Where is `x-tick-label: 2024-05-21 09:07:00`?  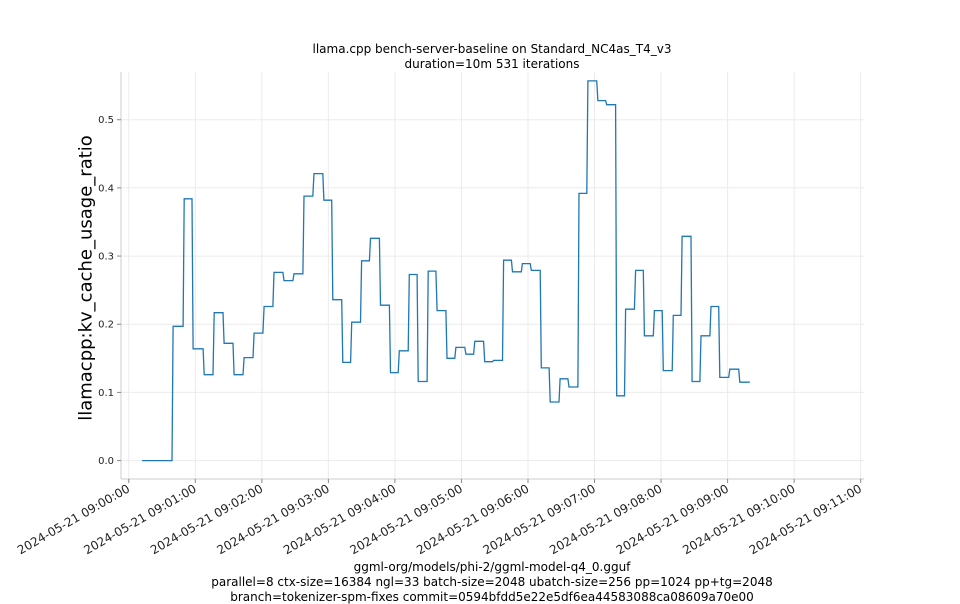 x-tick-label: 2024-05-21 09:07:00 is located at coordinates (539, 519).